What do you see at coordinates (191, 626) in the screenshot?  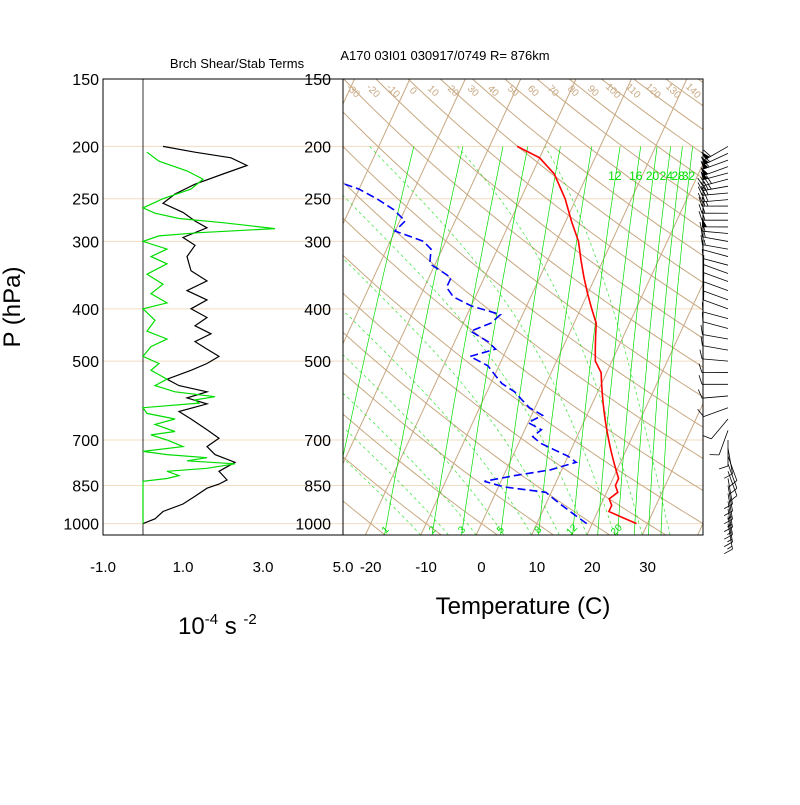 I see `x-label-base: 10` at bounding box center [191, 626].